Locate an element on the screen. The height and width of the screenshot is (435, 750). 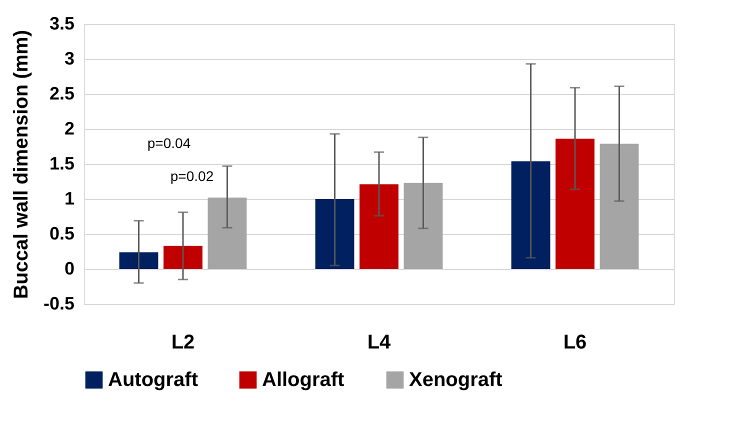
y-tick-label: 0 is located at coordinates (69, 268).